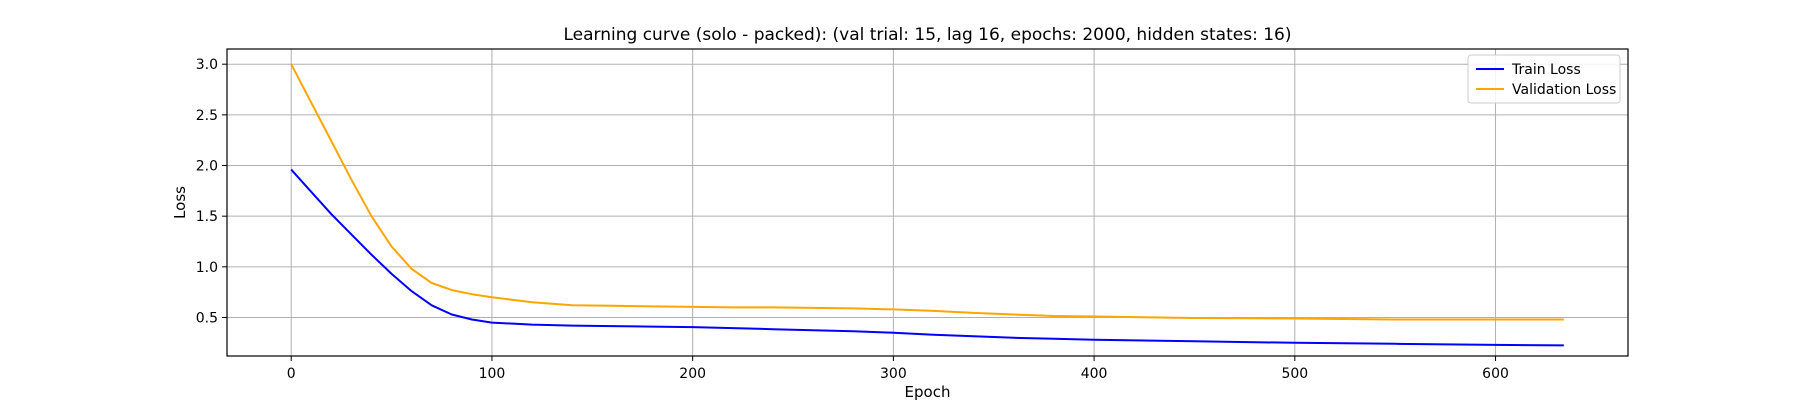 The height and width of the screenshot is (400, 1800). What do you see at coordinates (893, 374) in the screenshot?
I see `x-tick-label: 300` at bounding box center [893, 374].